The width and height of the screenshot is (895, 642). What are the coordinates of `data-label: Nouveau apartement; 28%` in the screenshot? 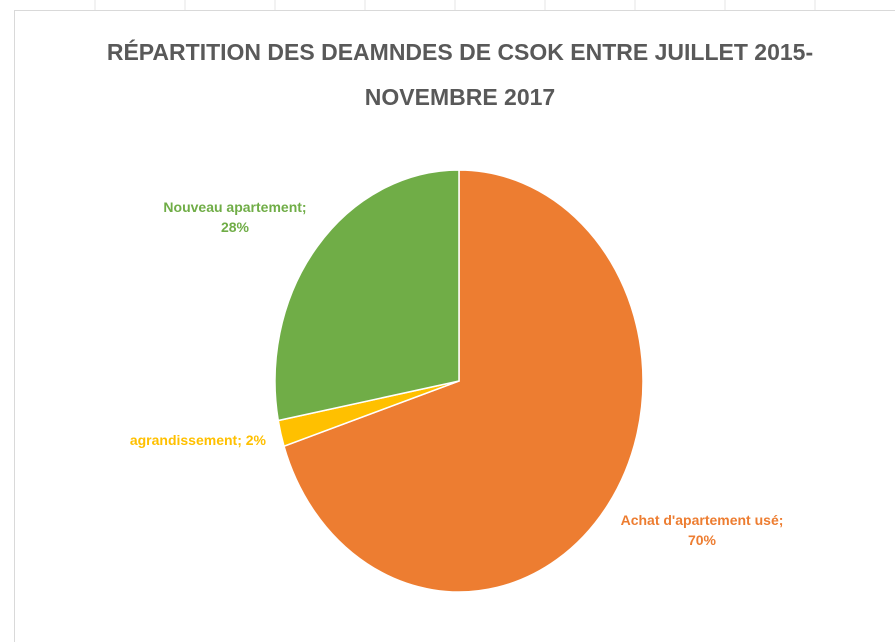 It's located at (235, 217).